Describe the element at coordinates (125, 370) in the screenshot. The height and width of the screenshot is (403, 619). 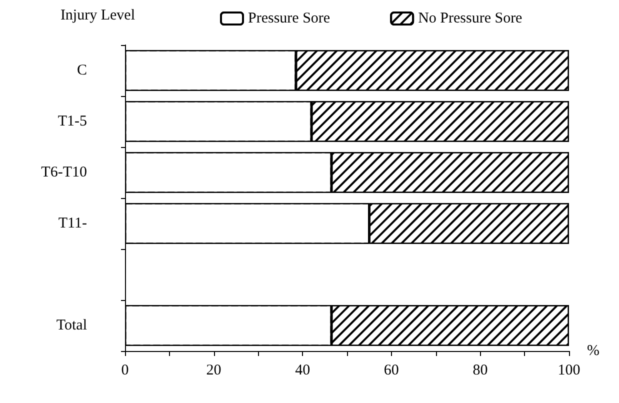
I see `x-tick-label: 0` at that location.